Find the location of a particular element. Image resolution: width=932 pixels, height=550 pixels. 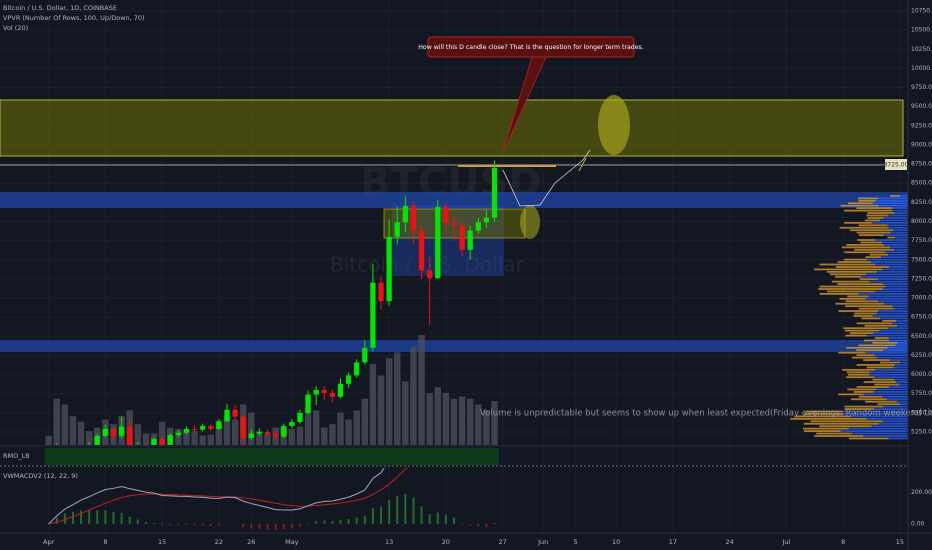

y-tick-label: 7500.00 is located at coordinates (921, 259).